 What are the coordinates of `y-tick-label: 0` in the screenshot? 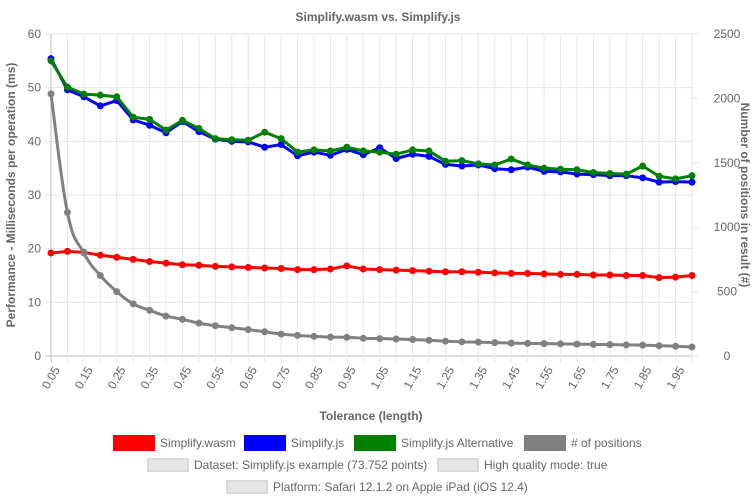 It's located at (37, 356).